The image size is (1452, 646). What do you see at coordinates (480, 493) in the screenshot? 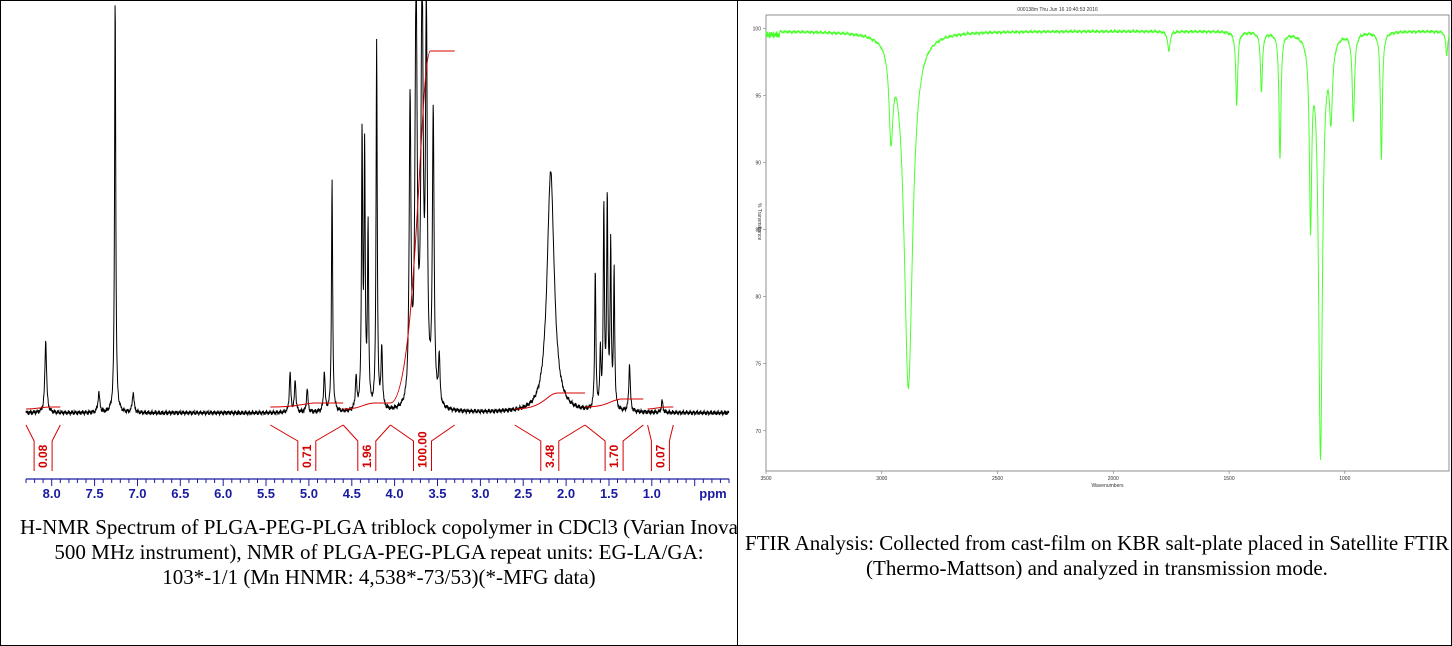
I see `nmr-x-tick-label: 3.0` at bounding box center [480, 493].